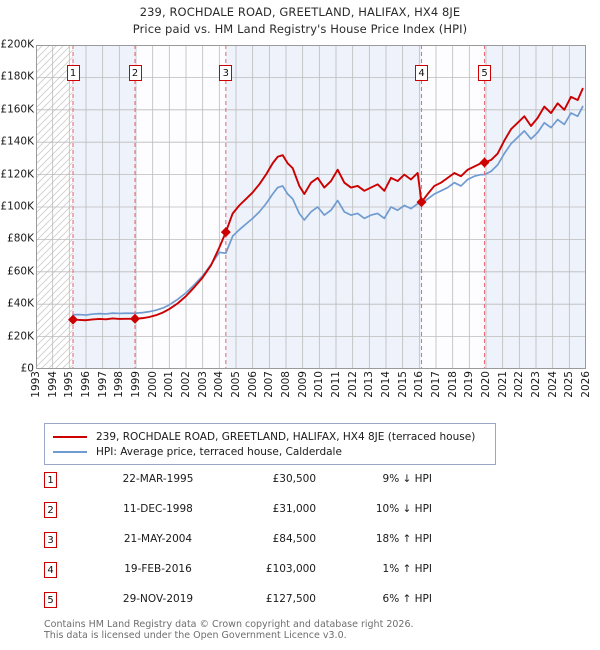 This screenshot has width=600, height=650. I want to click on x-axis-tick-label: 2008, so click(286, 384).